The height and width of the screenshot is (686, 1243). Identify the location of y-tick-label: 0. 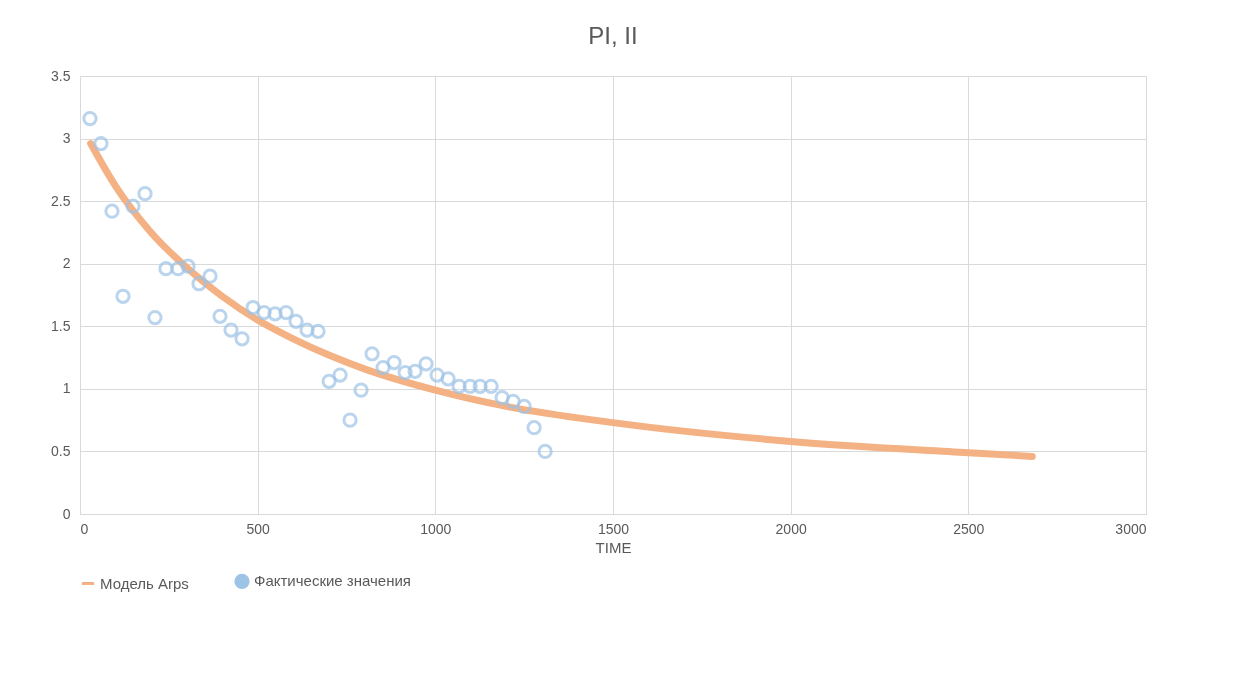
(66, 513).